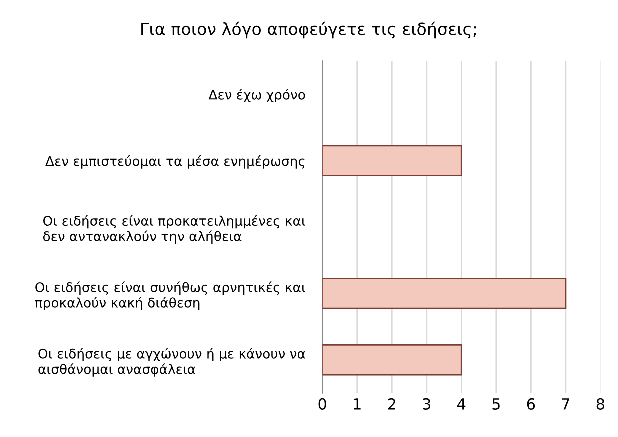 The image size is (618, 437). What do you see at coordinates (175, 162) in the screenshot?
I see `y-tick-label: Δεν εμπιστεύομαι τα μέσα ενημέρωσης` at bounding box center [175, 162].